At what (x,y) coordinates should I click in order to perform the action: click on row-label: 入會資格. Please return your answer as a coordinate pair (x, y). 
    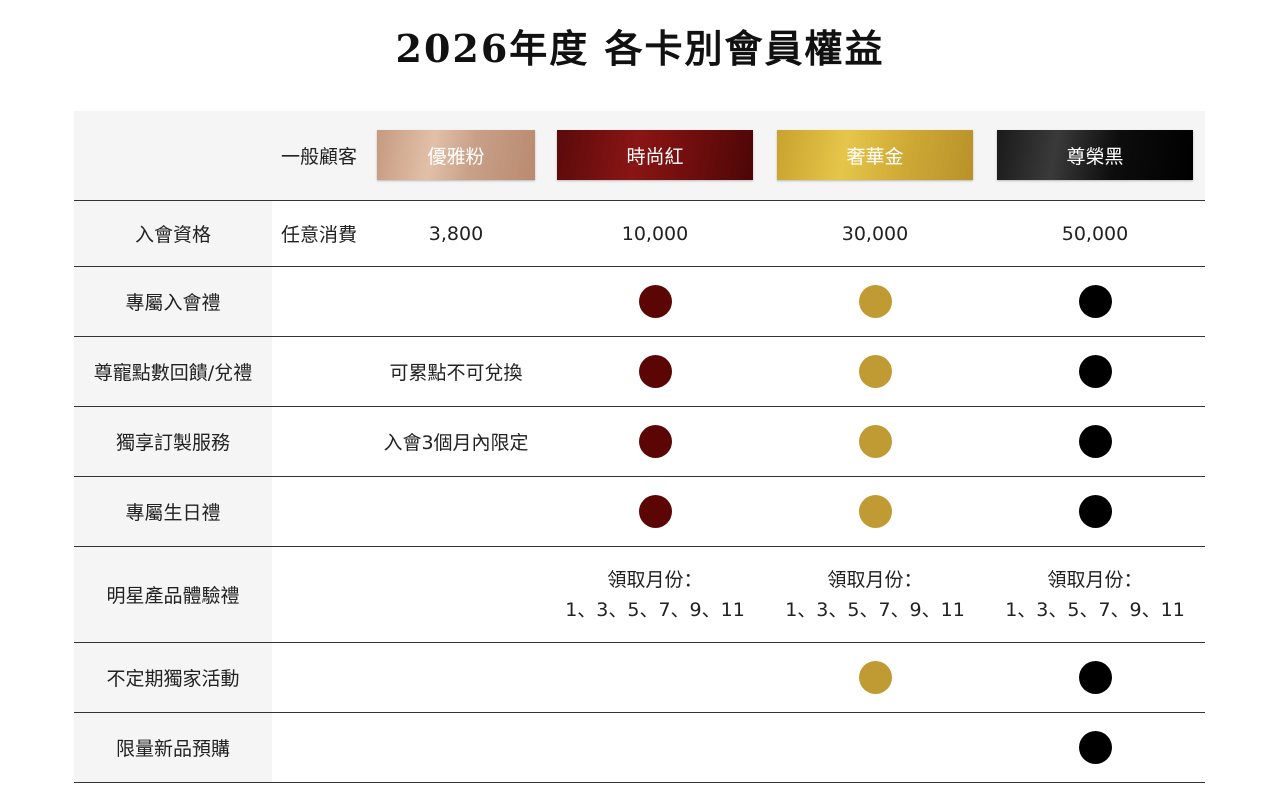
    Looking at the image, I should click on (173, 233).